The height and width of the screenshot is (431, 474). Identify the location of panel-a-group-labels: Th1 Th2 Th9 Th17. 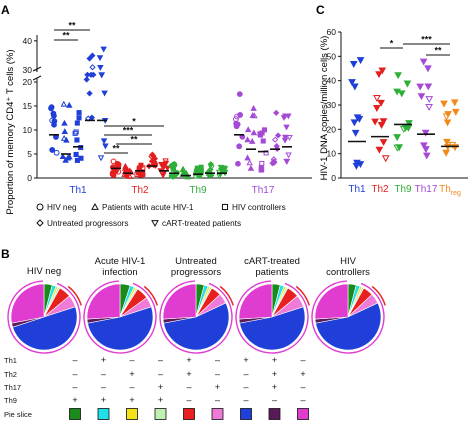
(171, 190).